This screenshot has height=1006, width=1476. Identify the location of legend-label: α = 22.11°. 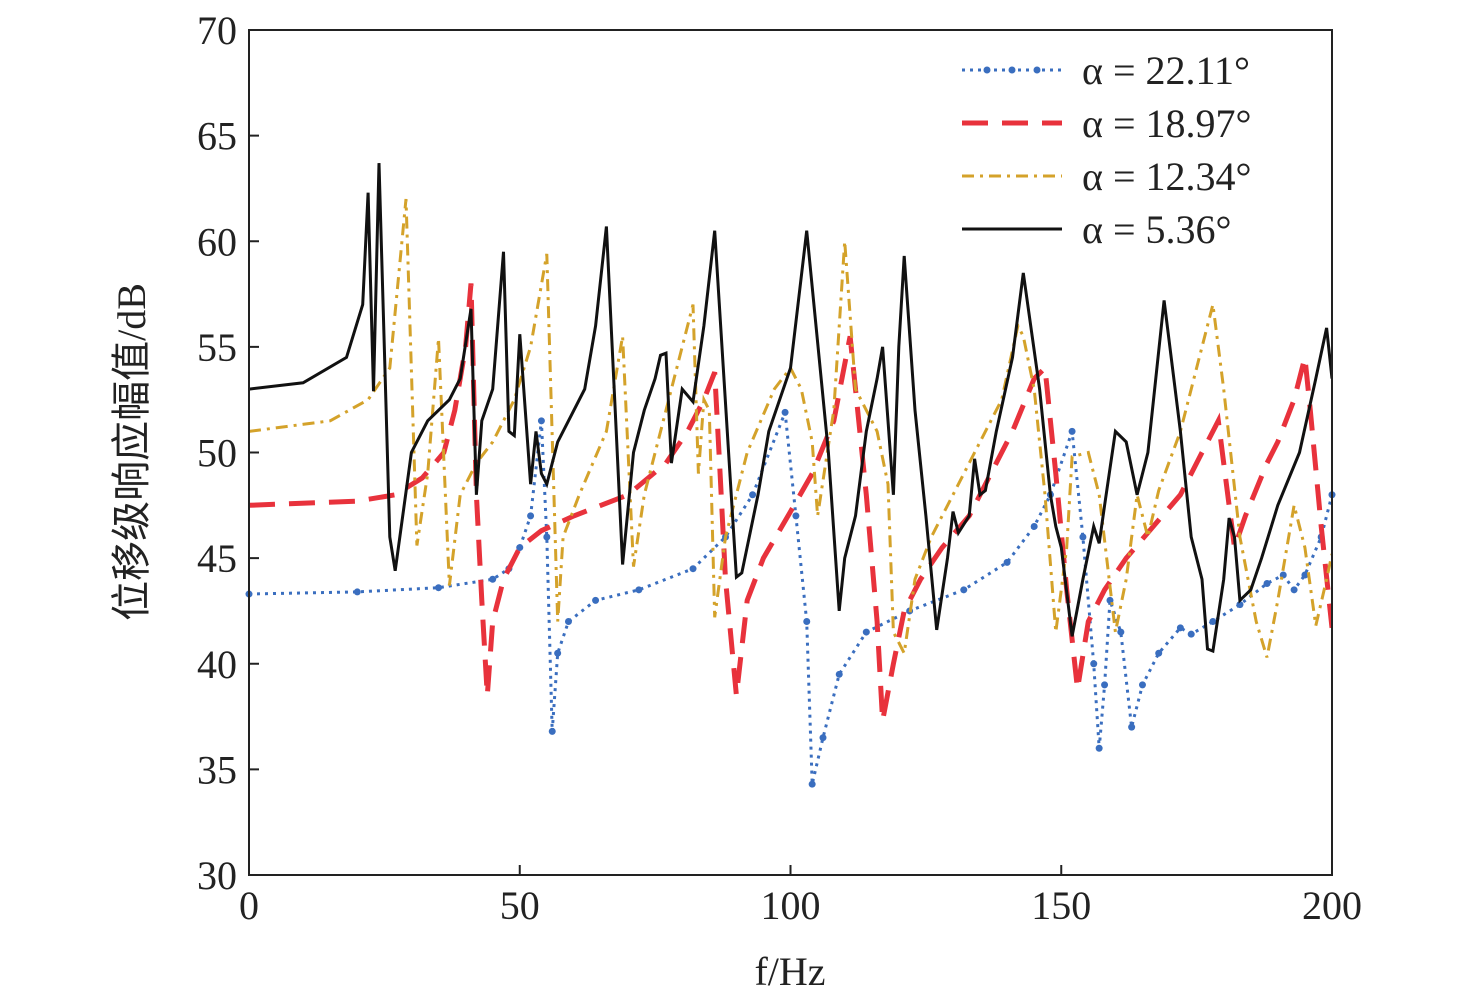
(1166, 70).